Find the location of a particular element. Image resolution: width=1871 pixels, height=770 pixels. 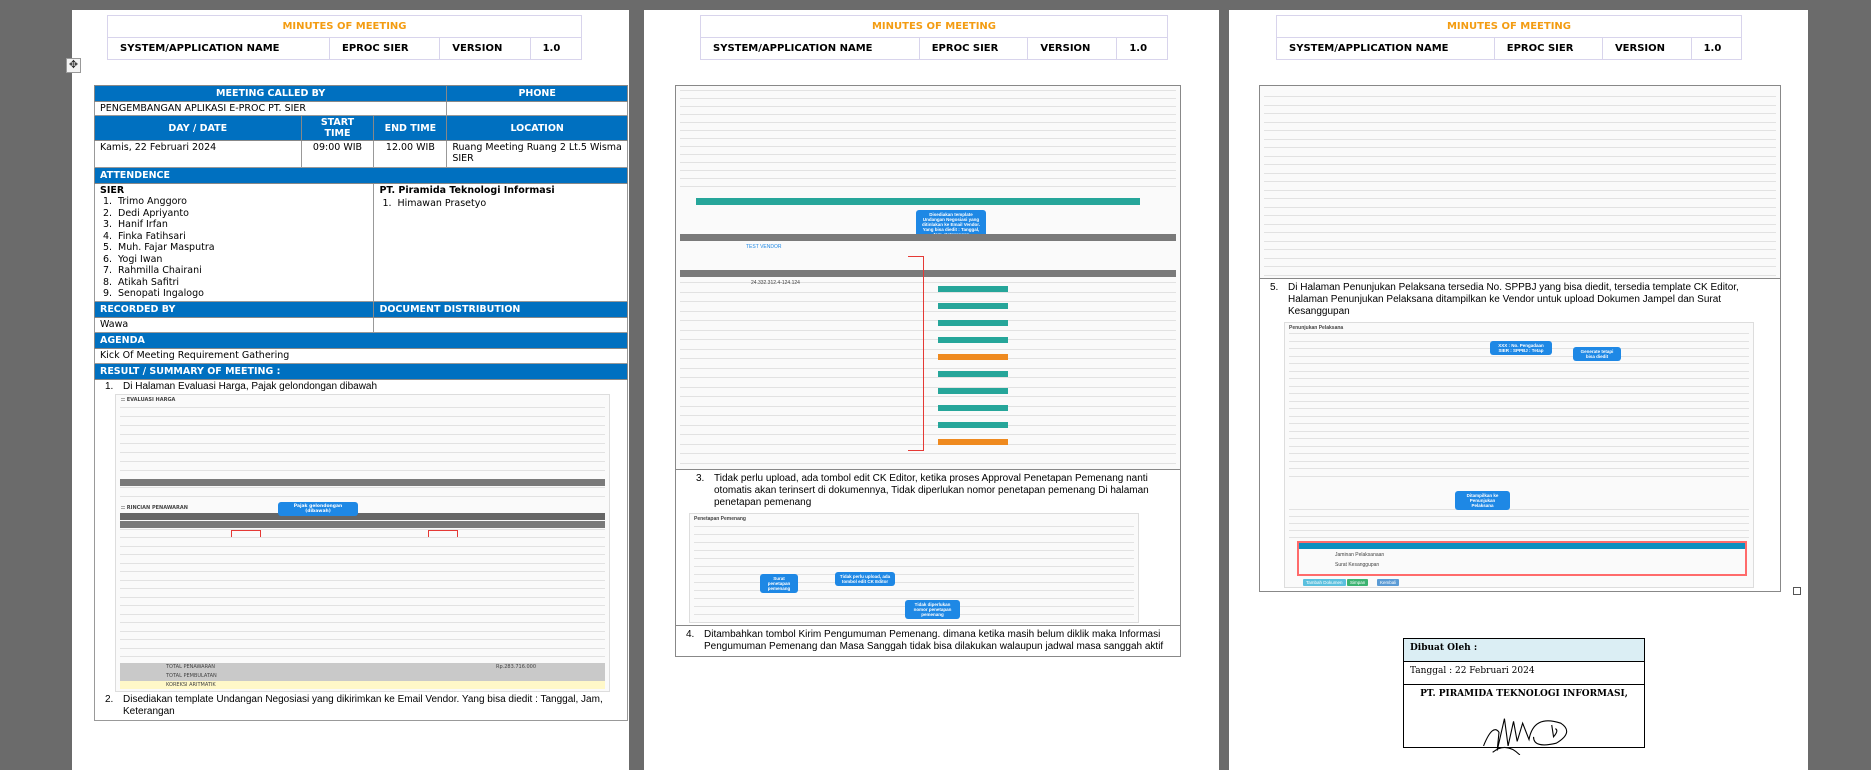

table-move-handle-icon: ✥ is located at coordinates (73, 65).